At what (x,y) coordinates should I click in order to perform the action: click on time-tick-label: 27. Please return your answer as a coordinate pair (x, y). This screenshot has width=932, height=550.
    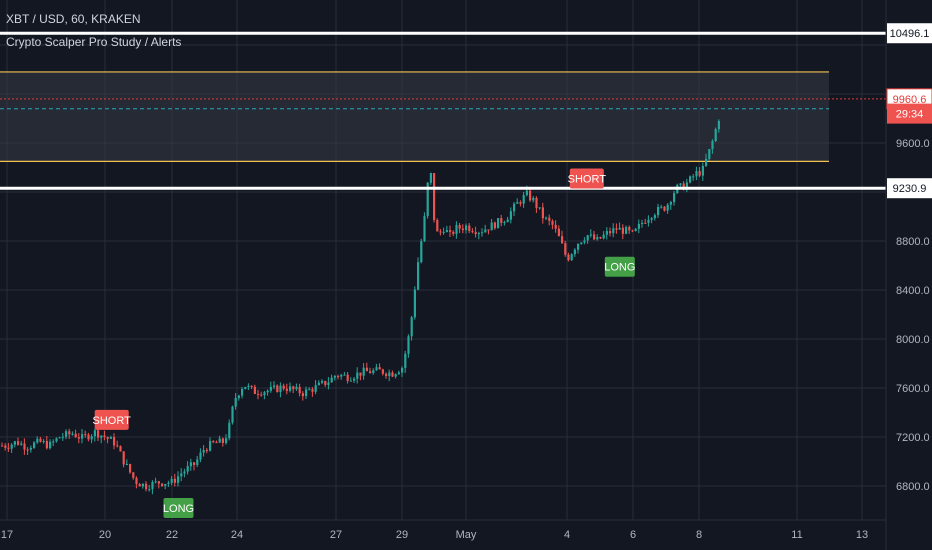
    Looking at the image, I should click on (336, 535).